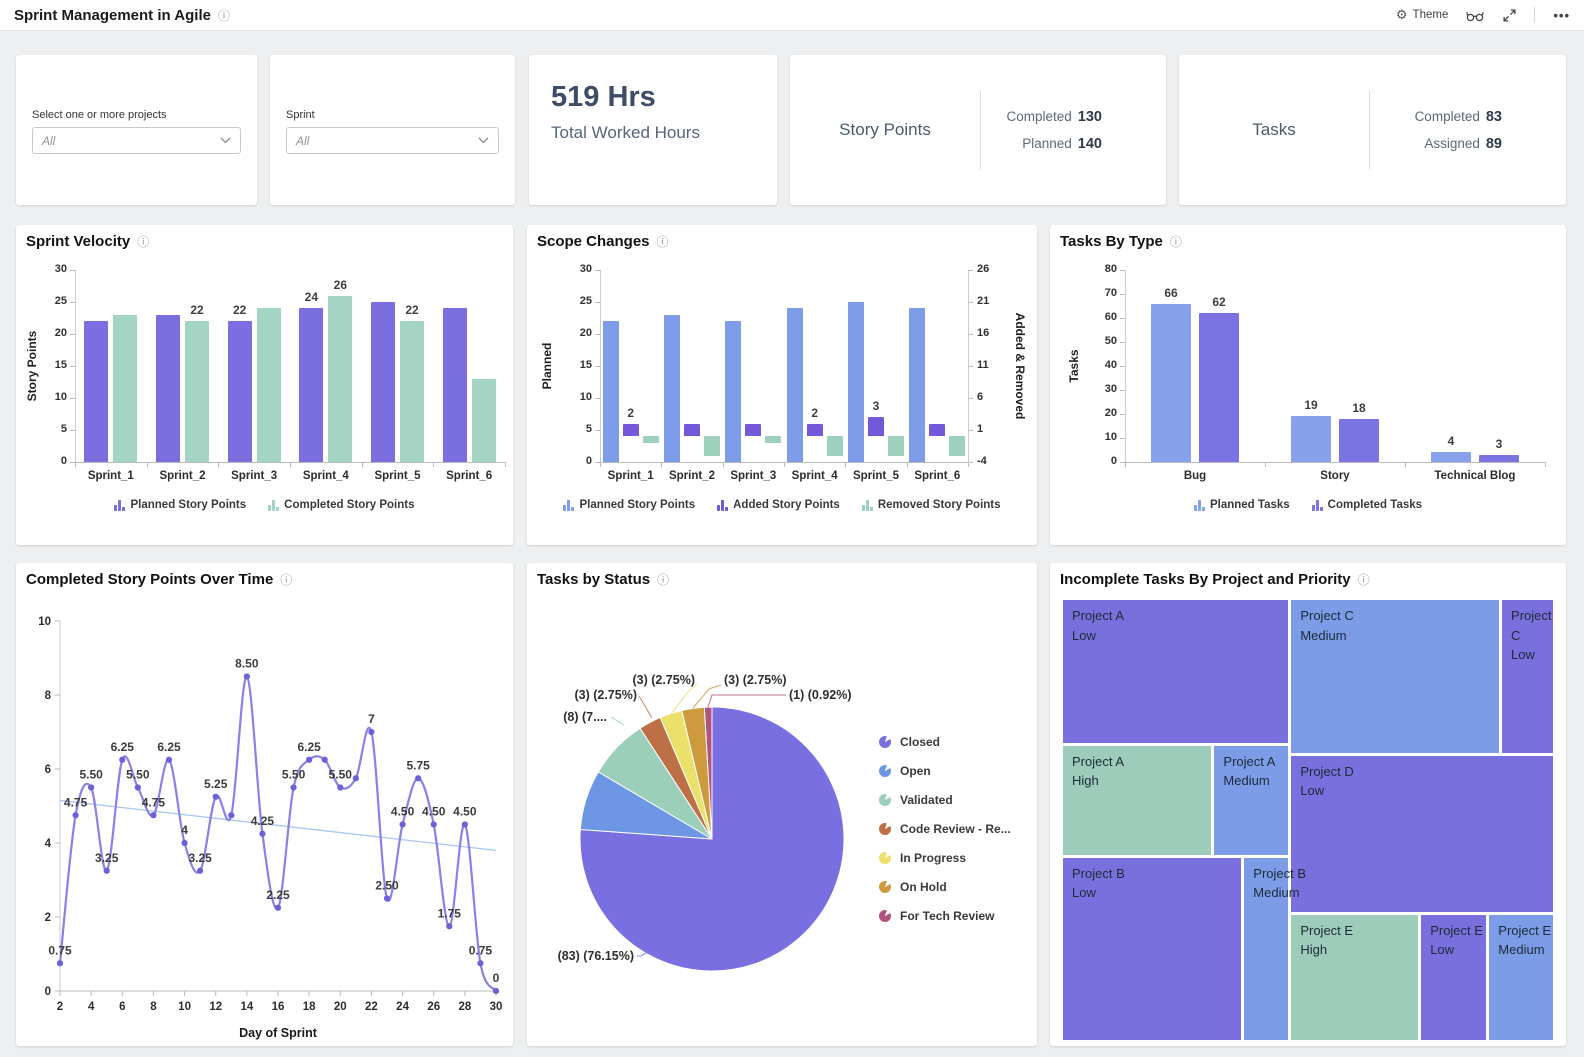 Image resolution: width=1584 pixels, height=1057 pixels. Describe the element at coordinates (712, 446) in the screenshot. I see `bar-Removed Story Points-Sprint_2` at that location.